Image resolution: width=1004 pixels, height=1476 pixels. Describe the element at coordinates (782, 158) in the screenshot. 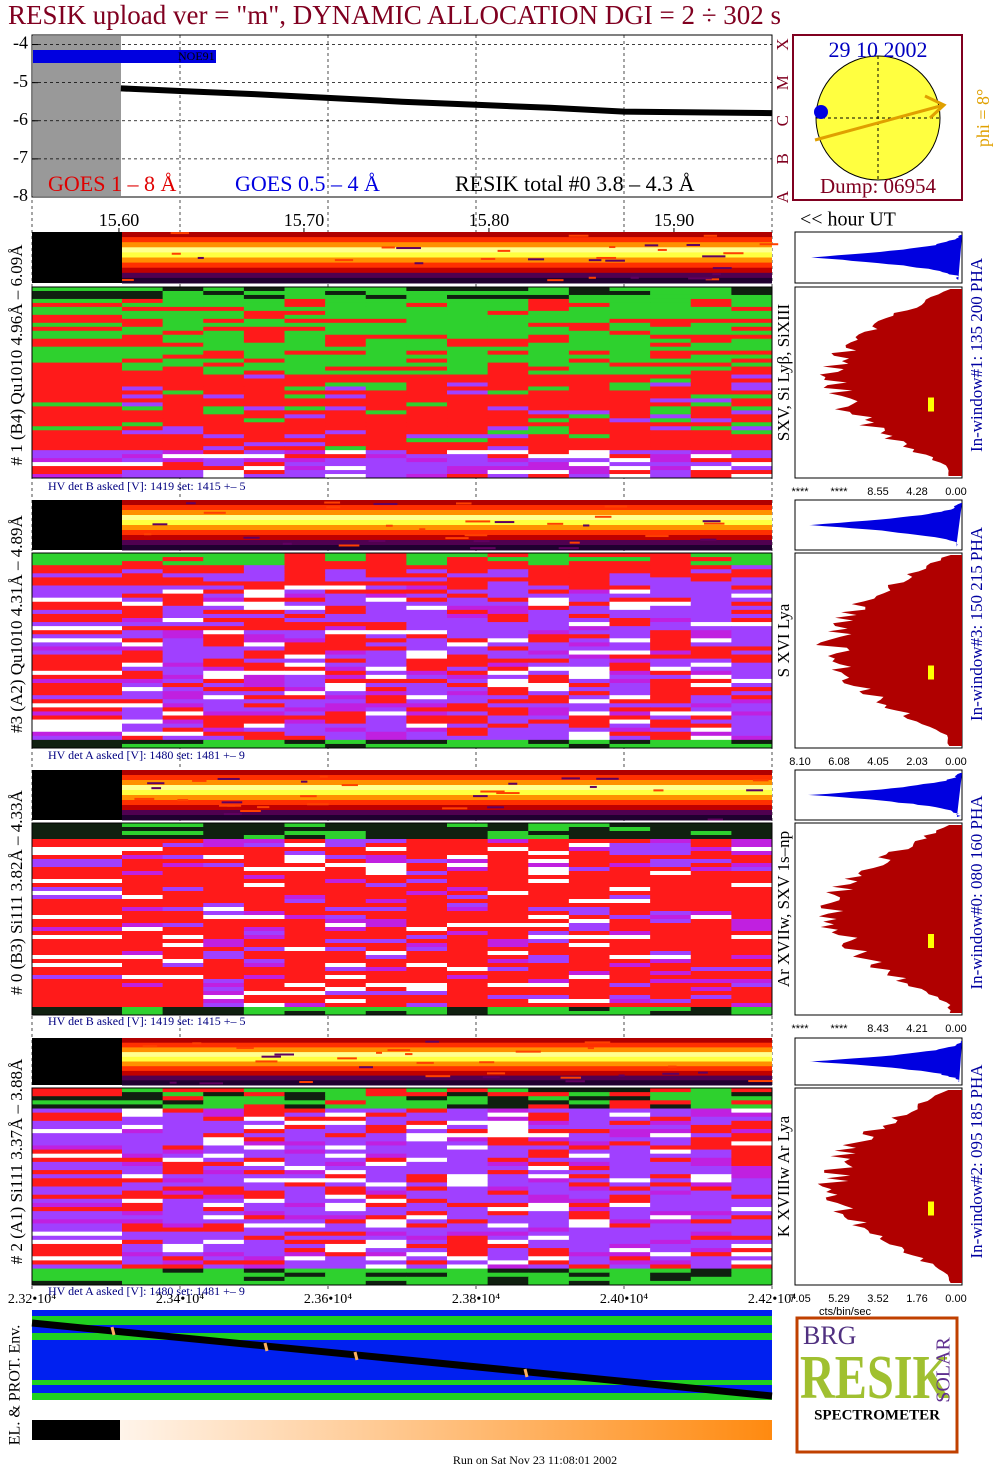

I see `flare-class: B` at that location.